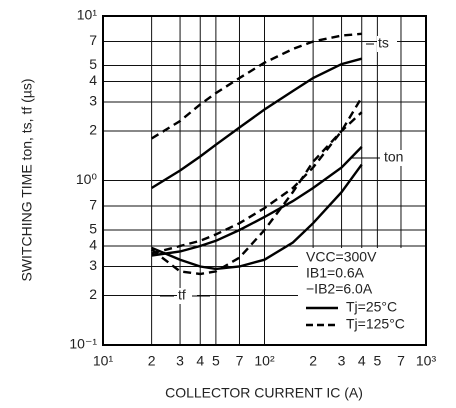  Describe the element at coordinates (264, 361) in the screenshot. I see `x-tick-label: 10²` at that location.